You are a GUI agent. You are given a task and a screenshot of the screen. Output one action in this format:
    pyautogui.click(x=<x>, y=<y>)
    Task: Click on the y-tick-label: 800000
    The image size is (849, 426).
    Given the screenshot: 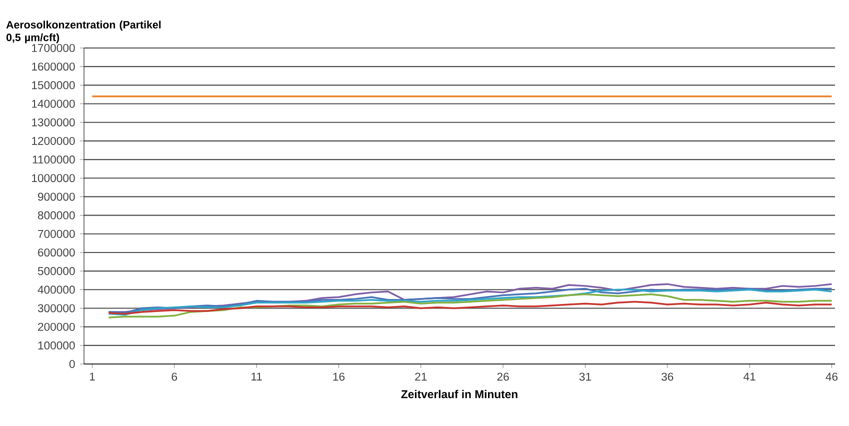 What is the action you would take?
    pyautogui.click(x=56, y=215)
    